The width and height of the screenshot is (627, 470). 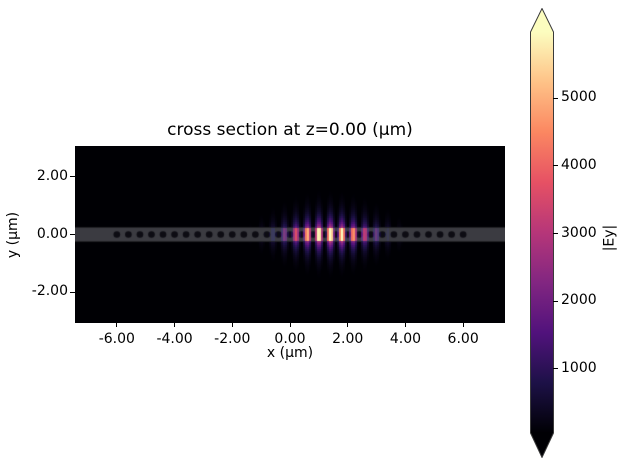 I want to click on colorbar-tick-label: 1000, so click(x=579, y=367).